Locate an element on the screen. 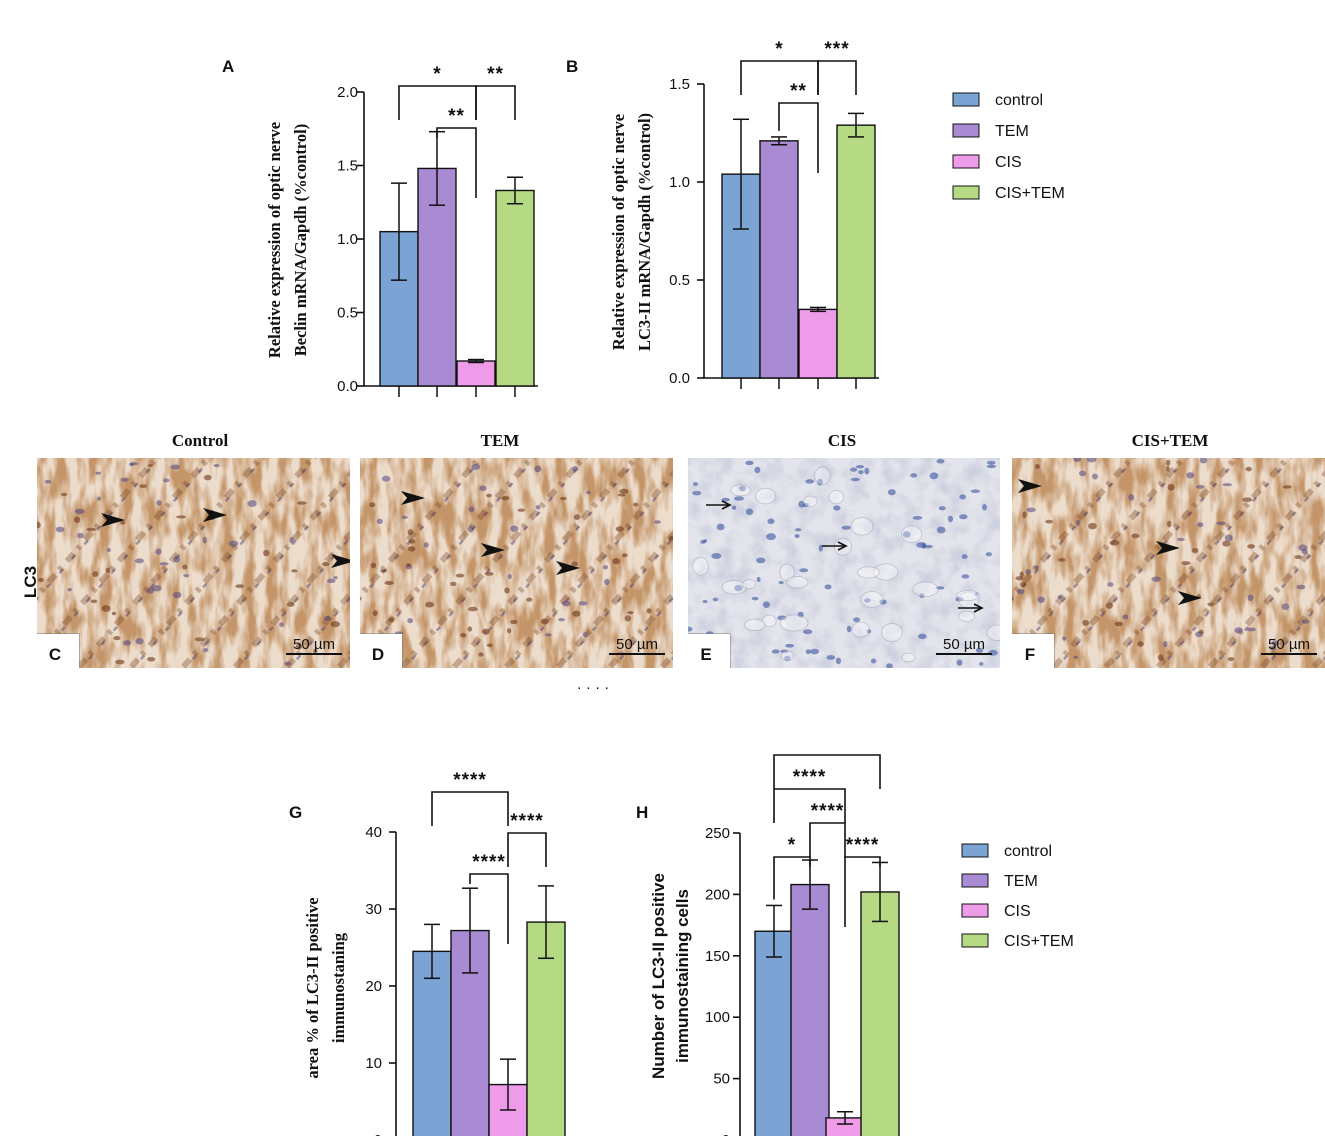 Image resolution: width=1325 pixels, height=1136 pixels. y-tick-label: 200 is located at coordinates (717, 894).